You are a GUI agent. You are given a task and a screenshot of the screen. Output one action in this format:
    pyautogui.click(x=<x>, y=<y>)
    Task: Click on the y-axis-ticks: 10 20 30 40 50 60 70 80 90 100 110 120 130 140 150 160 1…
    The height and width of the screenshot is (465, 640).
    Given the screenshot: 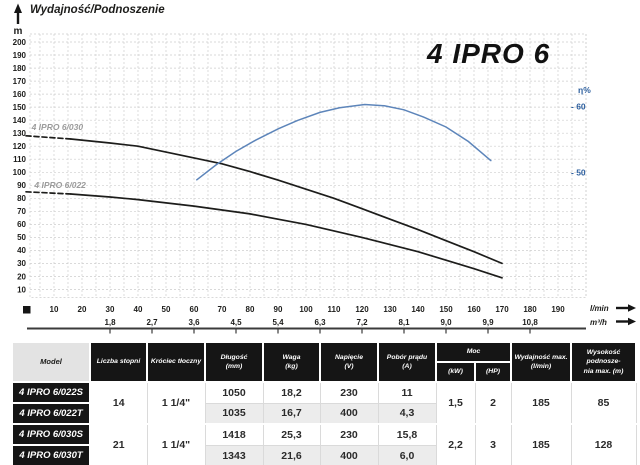 What is the action you would take?
    pyautogui.click(x=20, y=166)
    